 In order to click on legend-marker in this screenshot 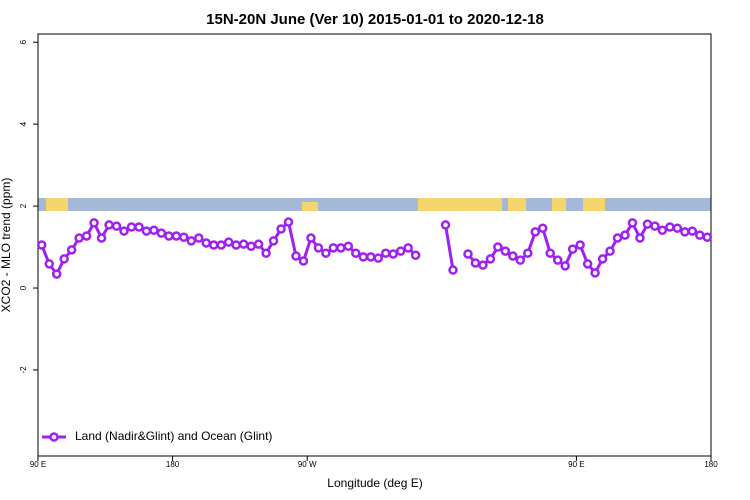, I will do `click(54, 437)`.